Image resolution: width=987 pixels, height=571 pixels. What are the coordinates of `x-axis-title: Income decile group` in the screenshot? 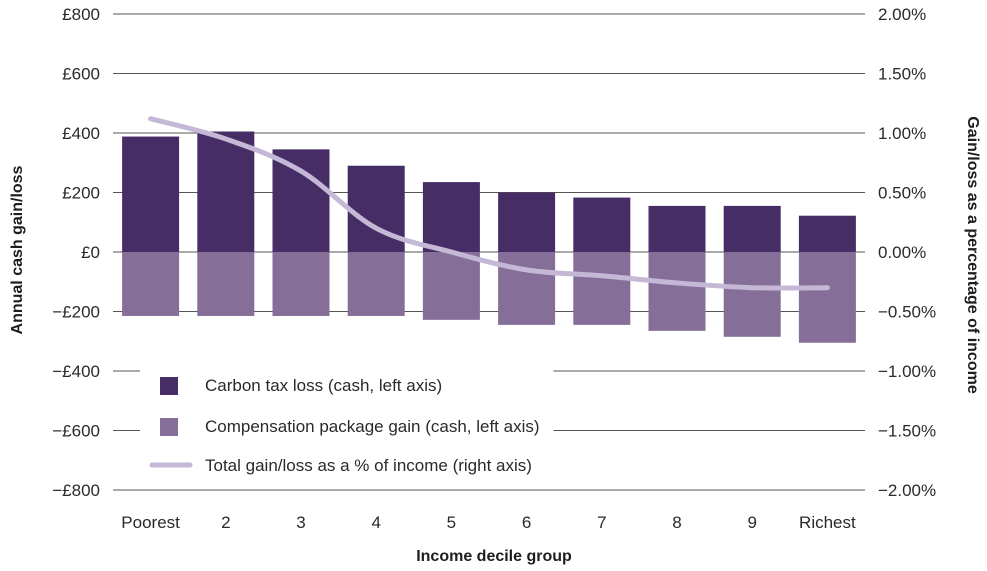 It's located at (494, 556).